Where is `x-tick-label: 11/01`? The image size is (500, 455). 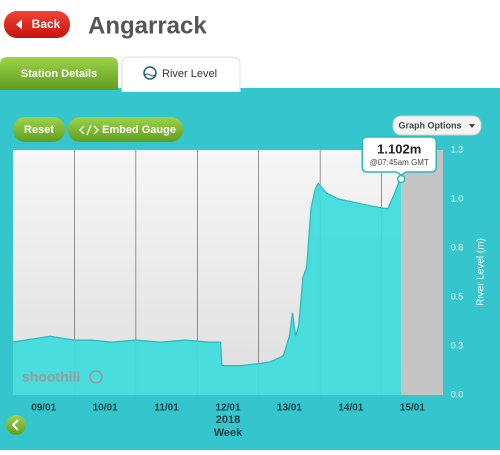
x-tick-label: 11/01 is located at coordinates (166, 408).